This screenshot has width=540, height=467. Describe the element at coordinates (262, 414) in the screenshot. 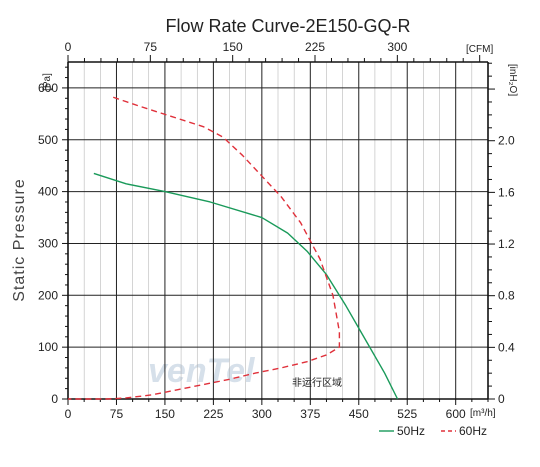

I see `x-tick-label: 300` at that location.